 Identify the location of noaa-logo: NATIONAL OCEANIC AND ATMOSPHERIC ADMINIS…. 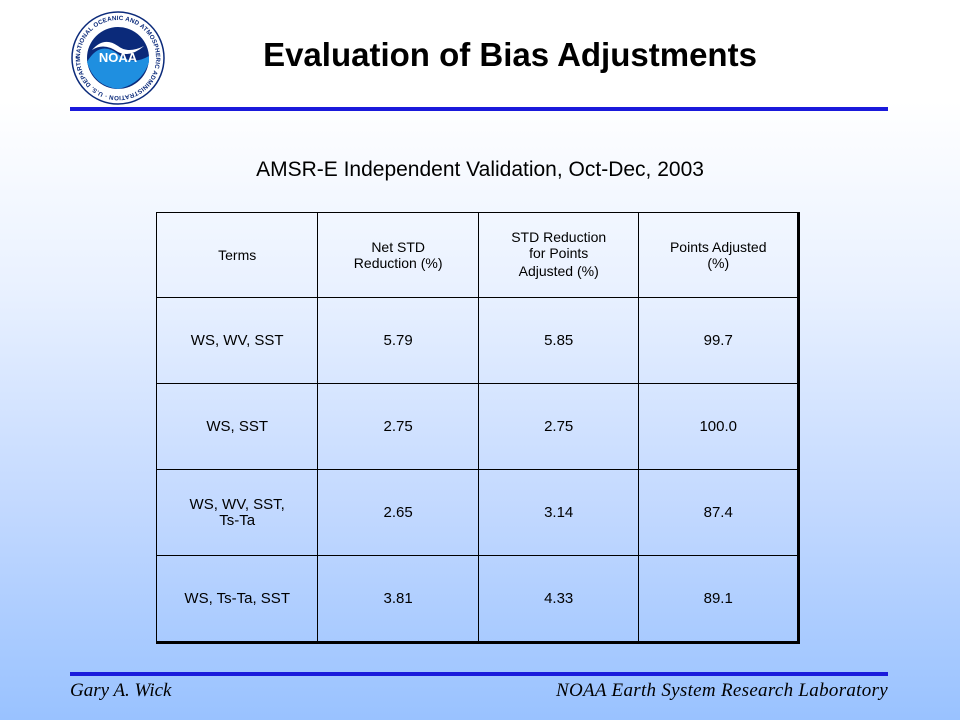
(116, 55).